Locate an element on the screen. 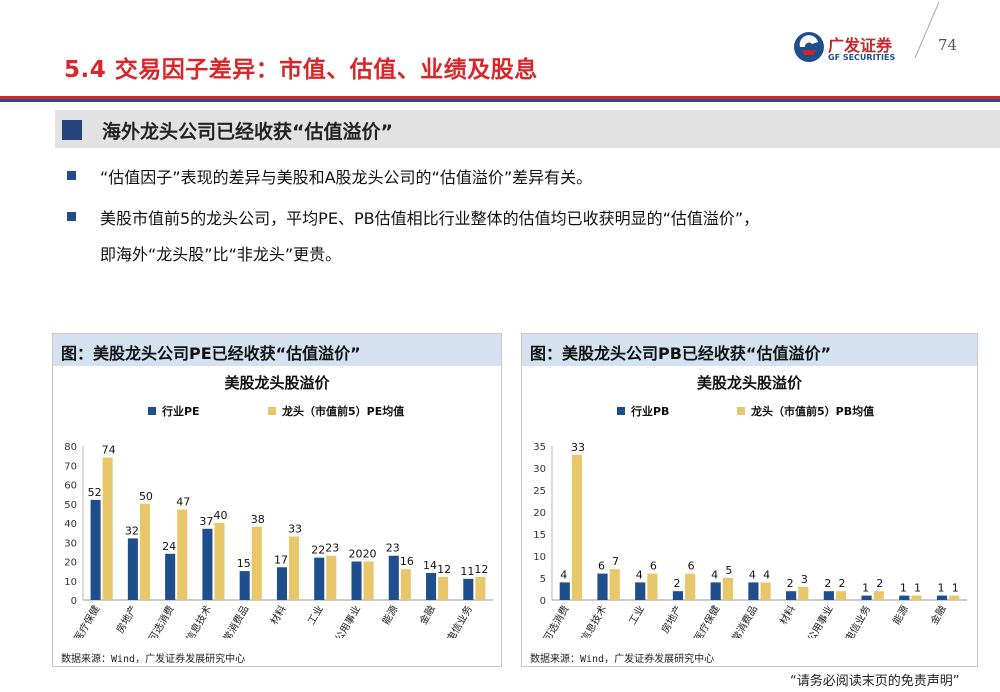  y-tick-label: 10 is located at coordinates (539, 557).